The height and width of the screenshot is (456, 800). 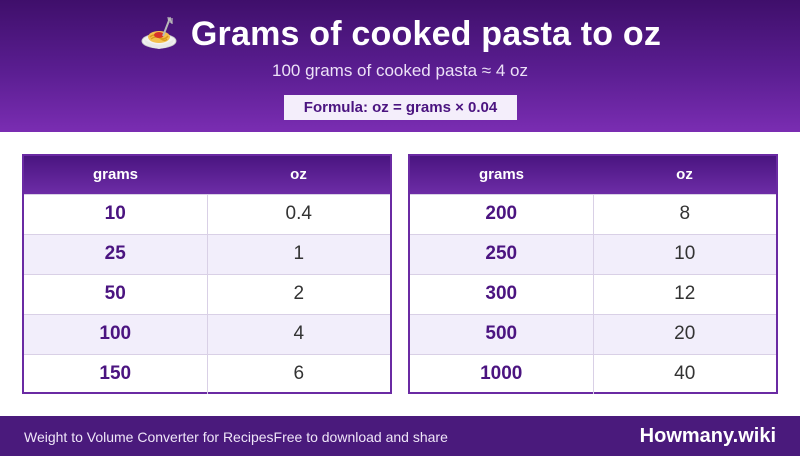 I want to click on grams-cell: 50, so click(x=116, y=293).